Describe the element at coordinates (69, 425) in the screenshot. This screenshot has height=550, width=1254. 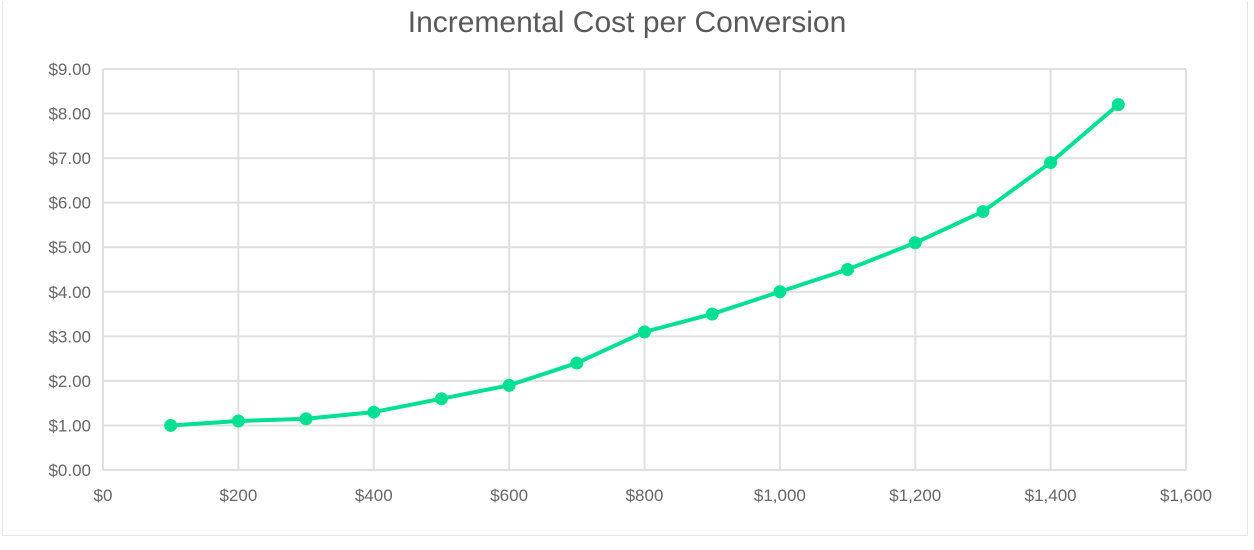
I see `y-tick-label: $1.00` at that location.